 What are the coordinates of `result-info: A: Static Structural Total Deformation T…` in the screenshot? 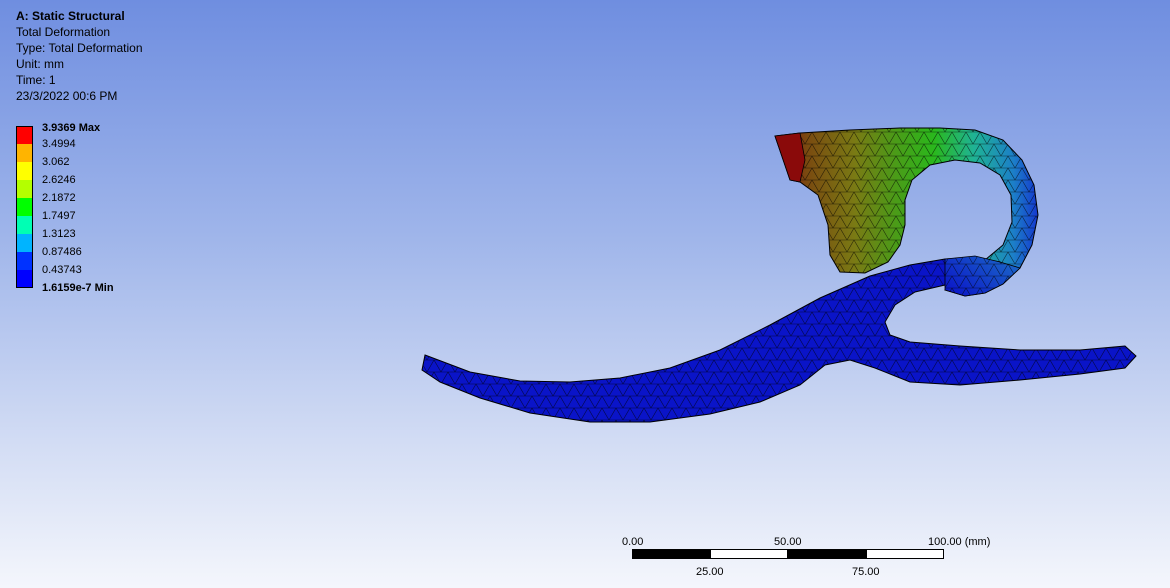 It's located at (79, 56).